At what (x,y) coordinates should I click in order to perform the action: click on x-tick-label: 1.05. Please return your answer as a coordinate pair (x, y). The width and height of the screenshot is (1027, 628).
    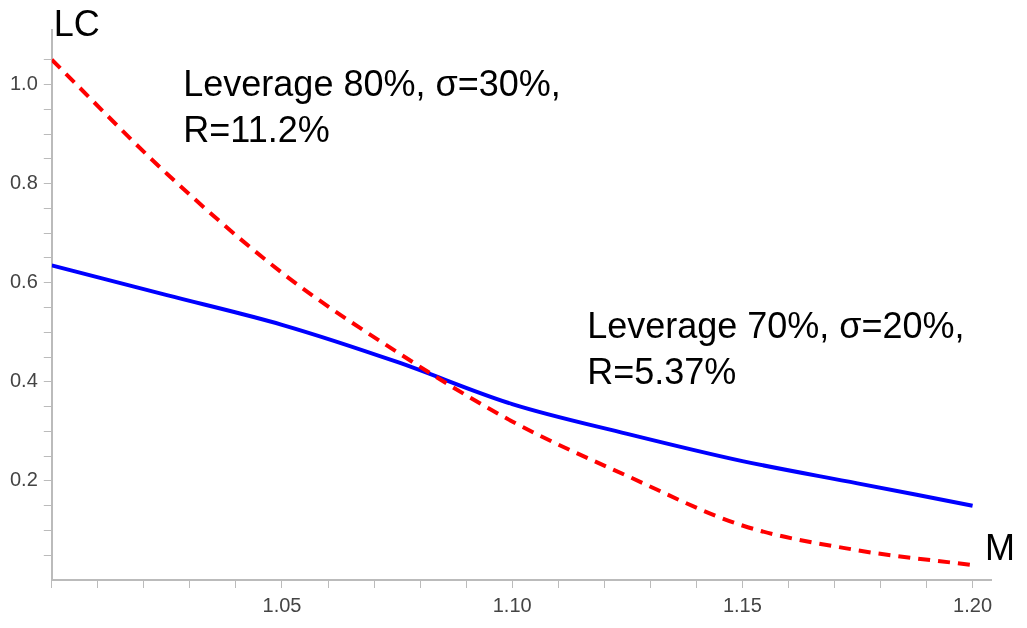
    Looking at the image, I should click on (282, 604).